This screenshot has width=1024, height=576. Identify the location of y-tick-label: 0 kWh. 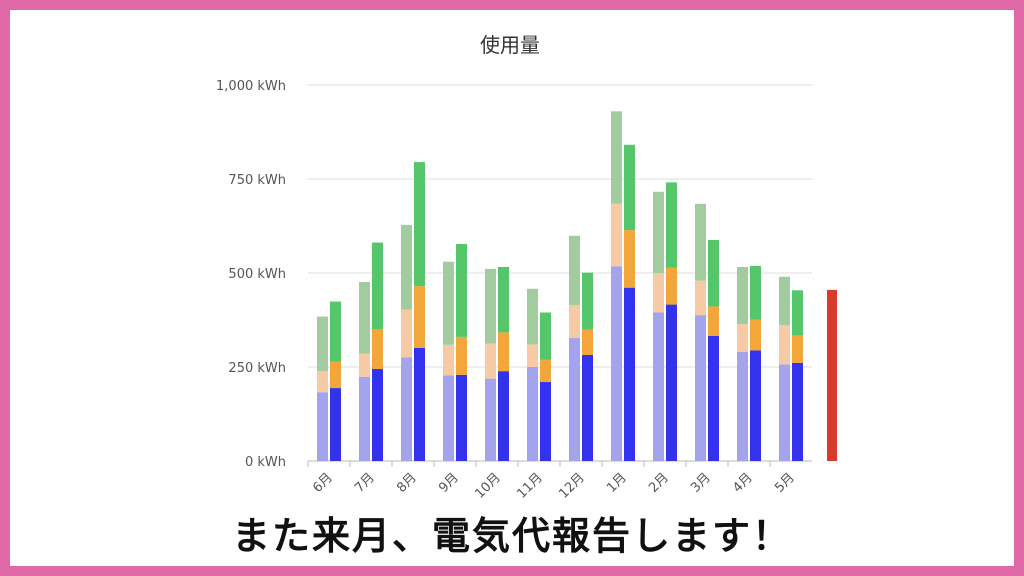
(265, 462).